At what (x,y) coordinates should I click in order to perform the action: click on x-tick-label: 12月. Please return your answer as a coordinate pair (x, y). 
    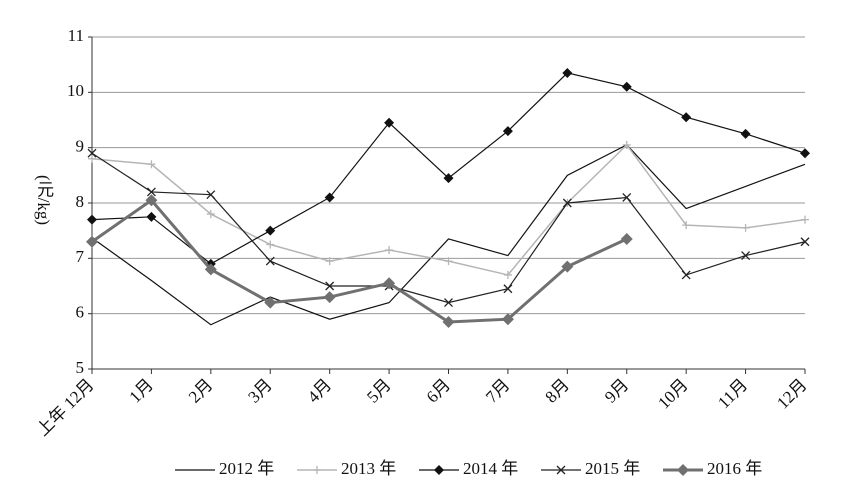
    Looking at the image, I should click on (791, 393).